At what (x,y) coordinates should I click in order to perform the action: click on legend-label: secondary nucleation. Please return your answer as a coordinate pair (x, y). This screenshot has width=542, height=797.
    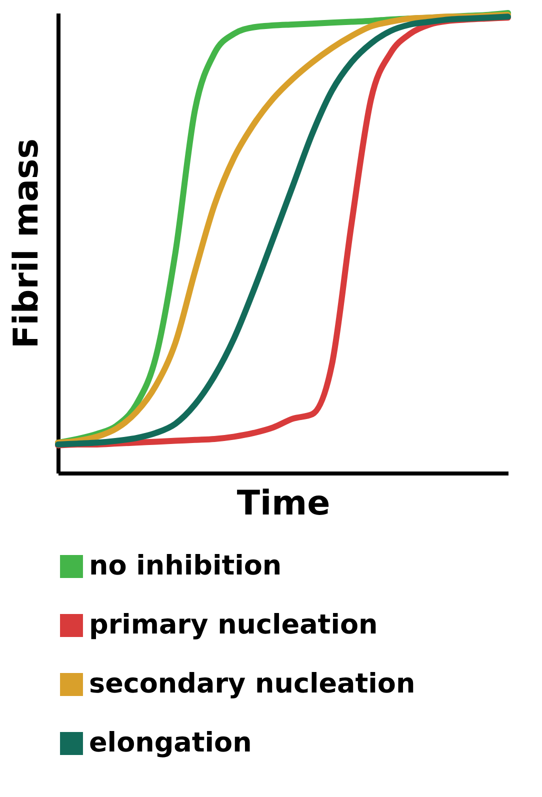
    Looking at the image, I should click on (252, 684).